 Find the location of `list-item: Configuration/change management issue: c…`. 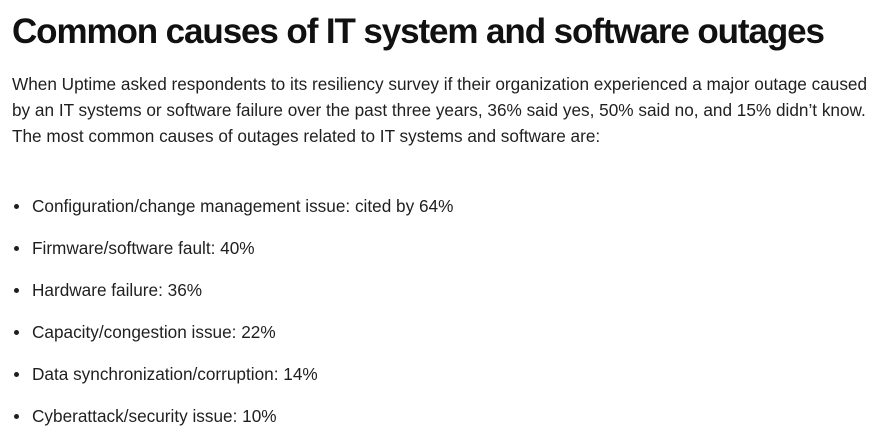

list-item: Configuration/change management issue: c… is located at coordinates (453, 206).